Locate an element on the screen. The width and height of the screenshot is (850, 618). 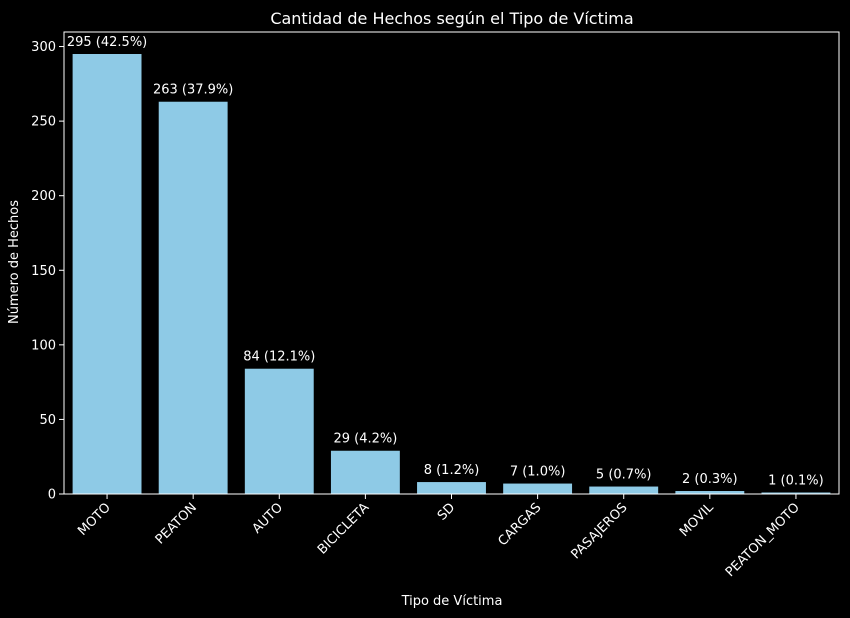
y-tick-label: 300 is located at coordinates (43, 47).